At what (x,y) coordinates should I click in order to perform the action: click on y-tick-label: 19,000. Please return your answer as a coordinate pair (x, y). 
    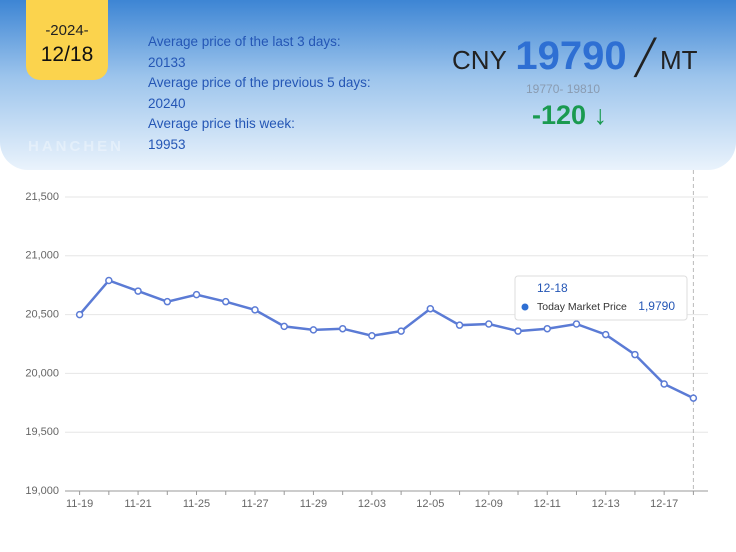
    Looking at the image, I should click on (42, 491).